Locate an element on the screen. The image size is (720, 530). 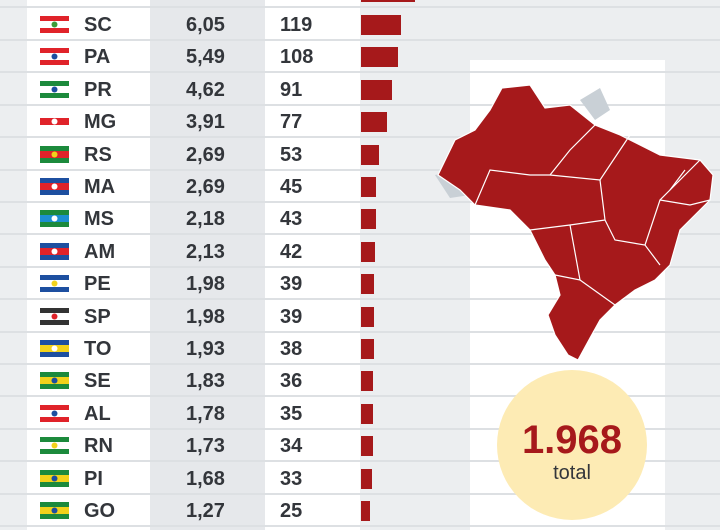
state-code: SE is located at coordinates (97, 381).